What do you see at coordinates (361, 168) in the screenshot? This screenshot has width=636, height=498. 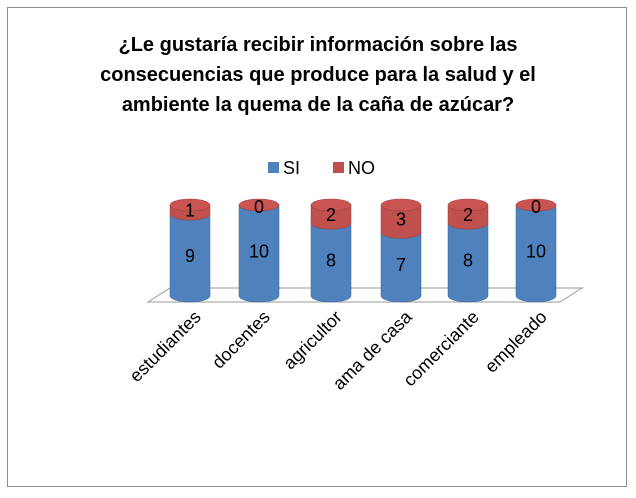 I see `legend-label: NO` at bounding box center [361, 168].